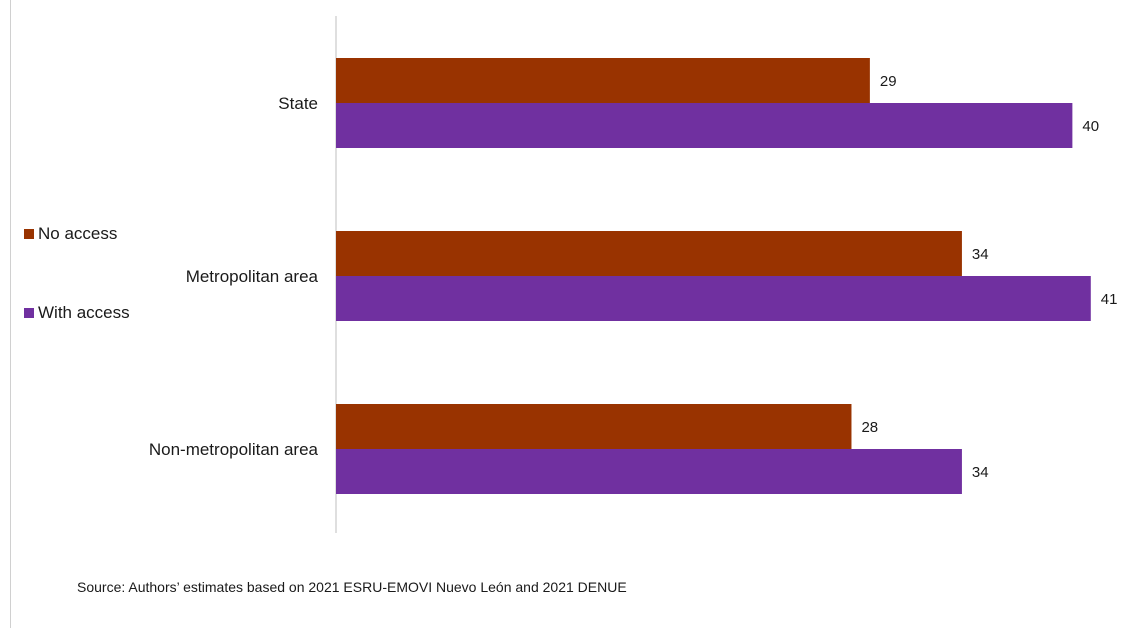 The width and height of the screenshot is (1128, 628). What do you see at coordinates (980, 254) in the screenshot?
I see `data-label-metropolitan-area-no-access: 34` at bounding box center [980, 254].